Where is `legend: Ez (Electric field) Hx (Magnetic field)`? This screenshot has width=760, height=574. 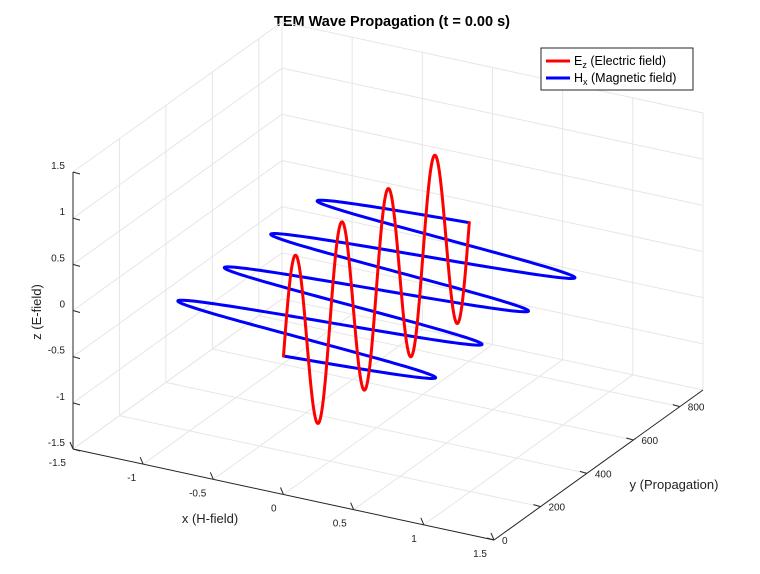 legend: Ez (Electric field) Hx (Magnetic field) is located at coordinates (617, 69).